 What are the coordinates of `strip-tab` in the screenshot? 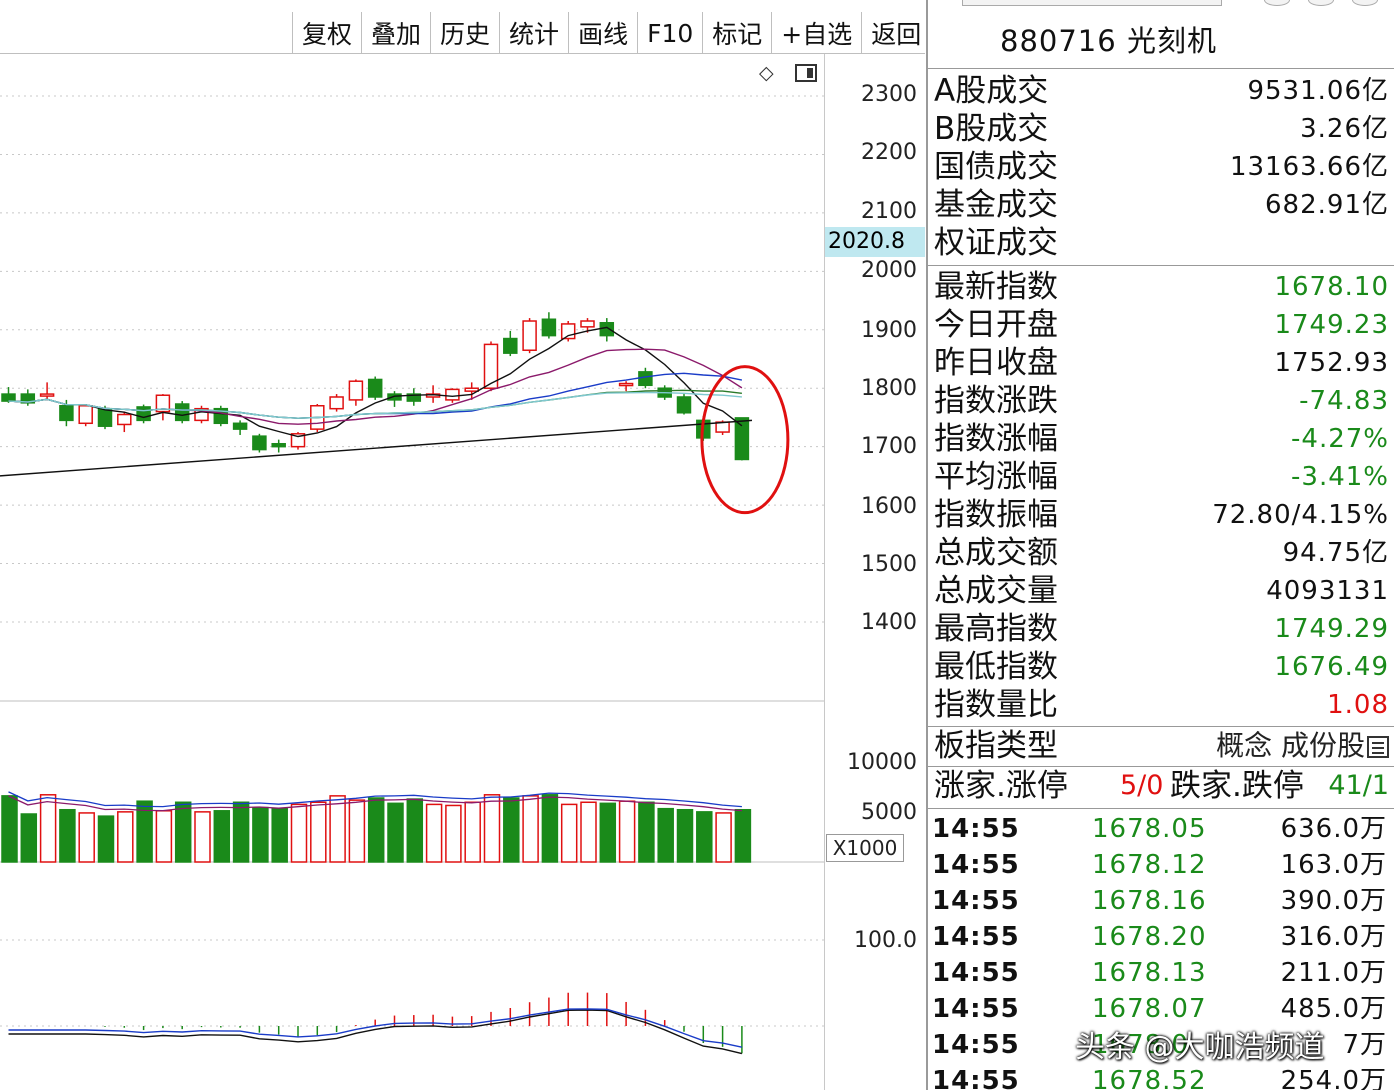 It's located at (1092, 3).